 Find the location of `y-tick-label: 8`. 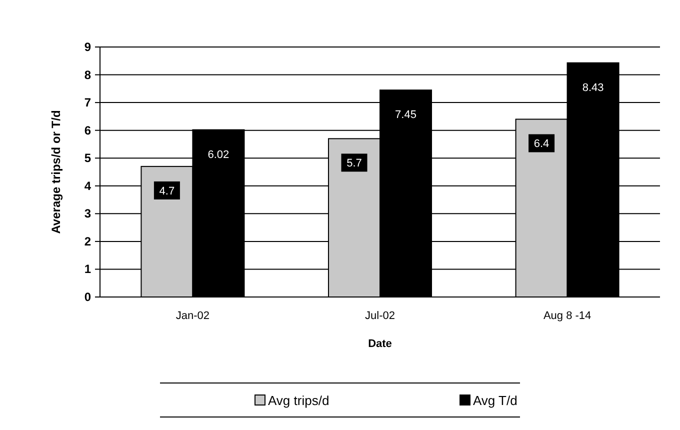

y-tick-label: 8 is located at coordinates (88, 75).